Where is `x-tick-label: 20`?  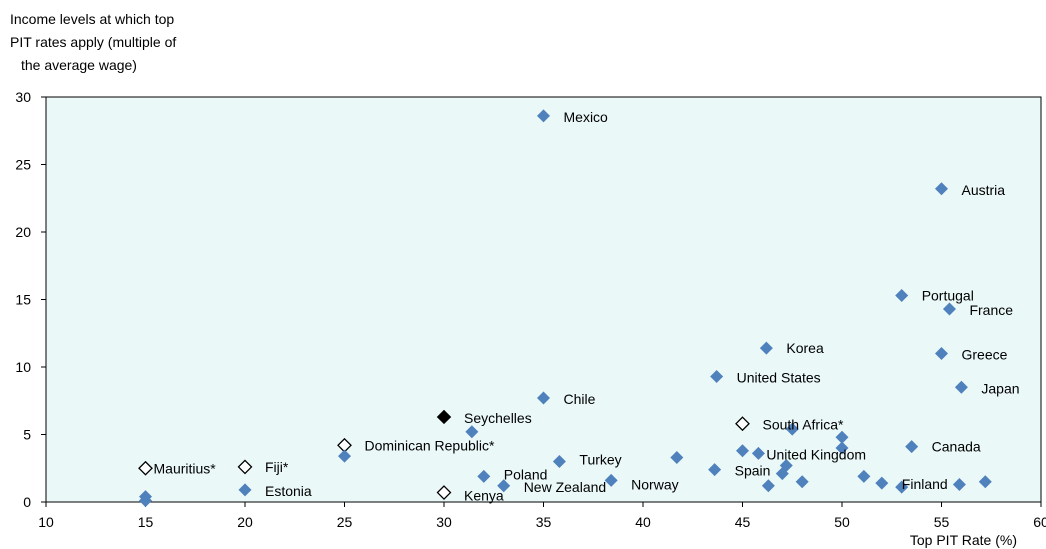 x-tick-label: 20 is located at coordinates (245, 522).